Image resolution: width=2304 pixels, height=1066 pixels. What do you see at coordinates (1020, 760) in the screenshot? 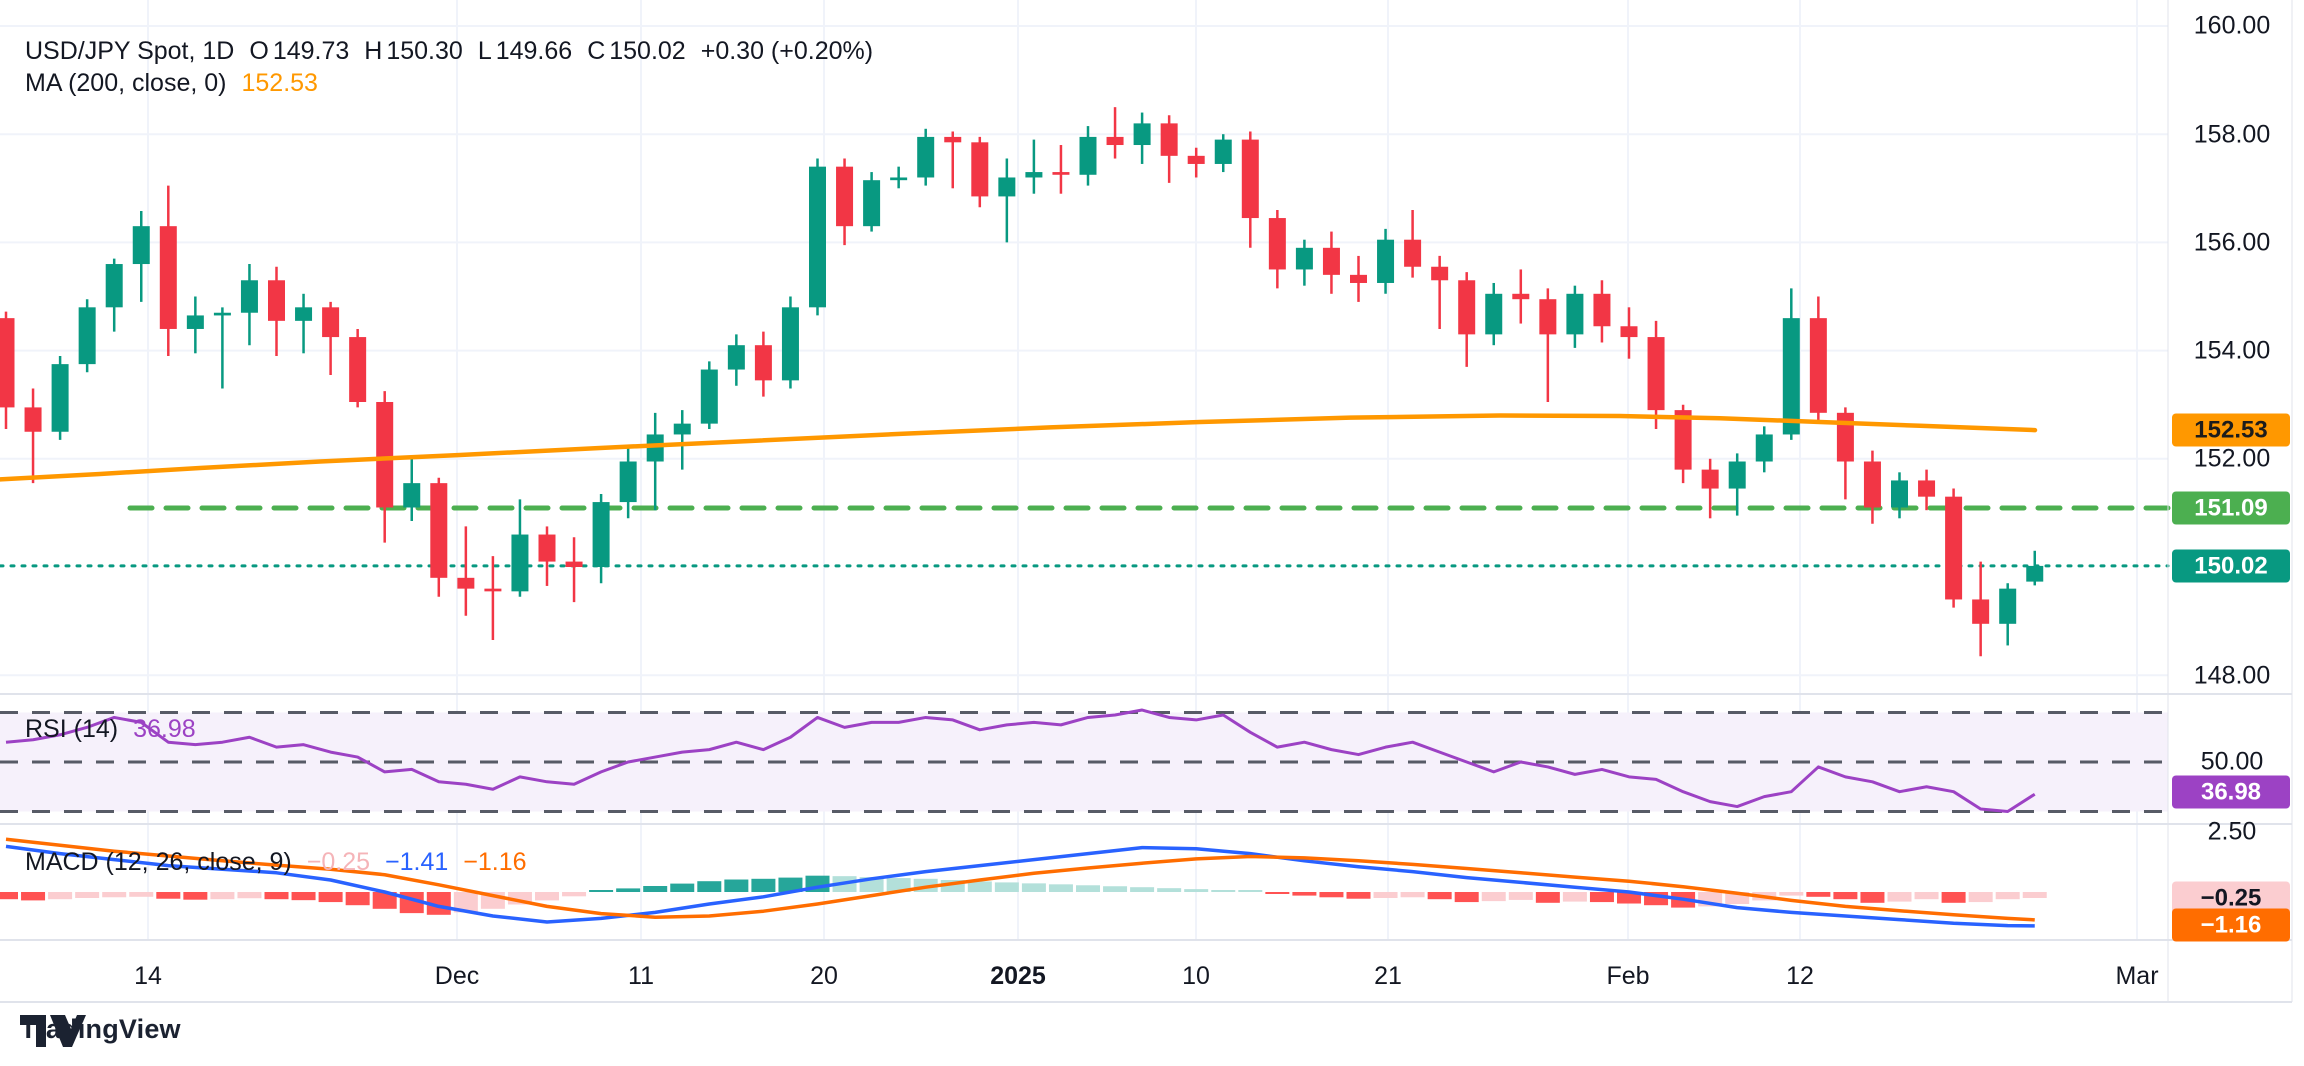
I see `rsi-line` at bounding box center [1020, 760].